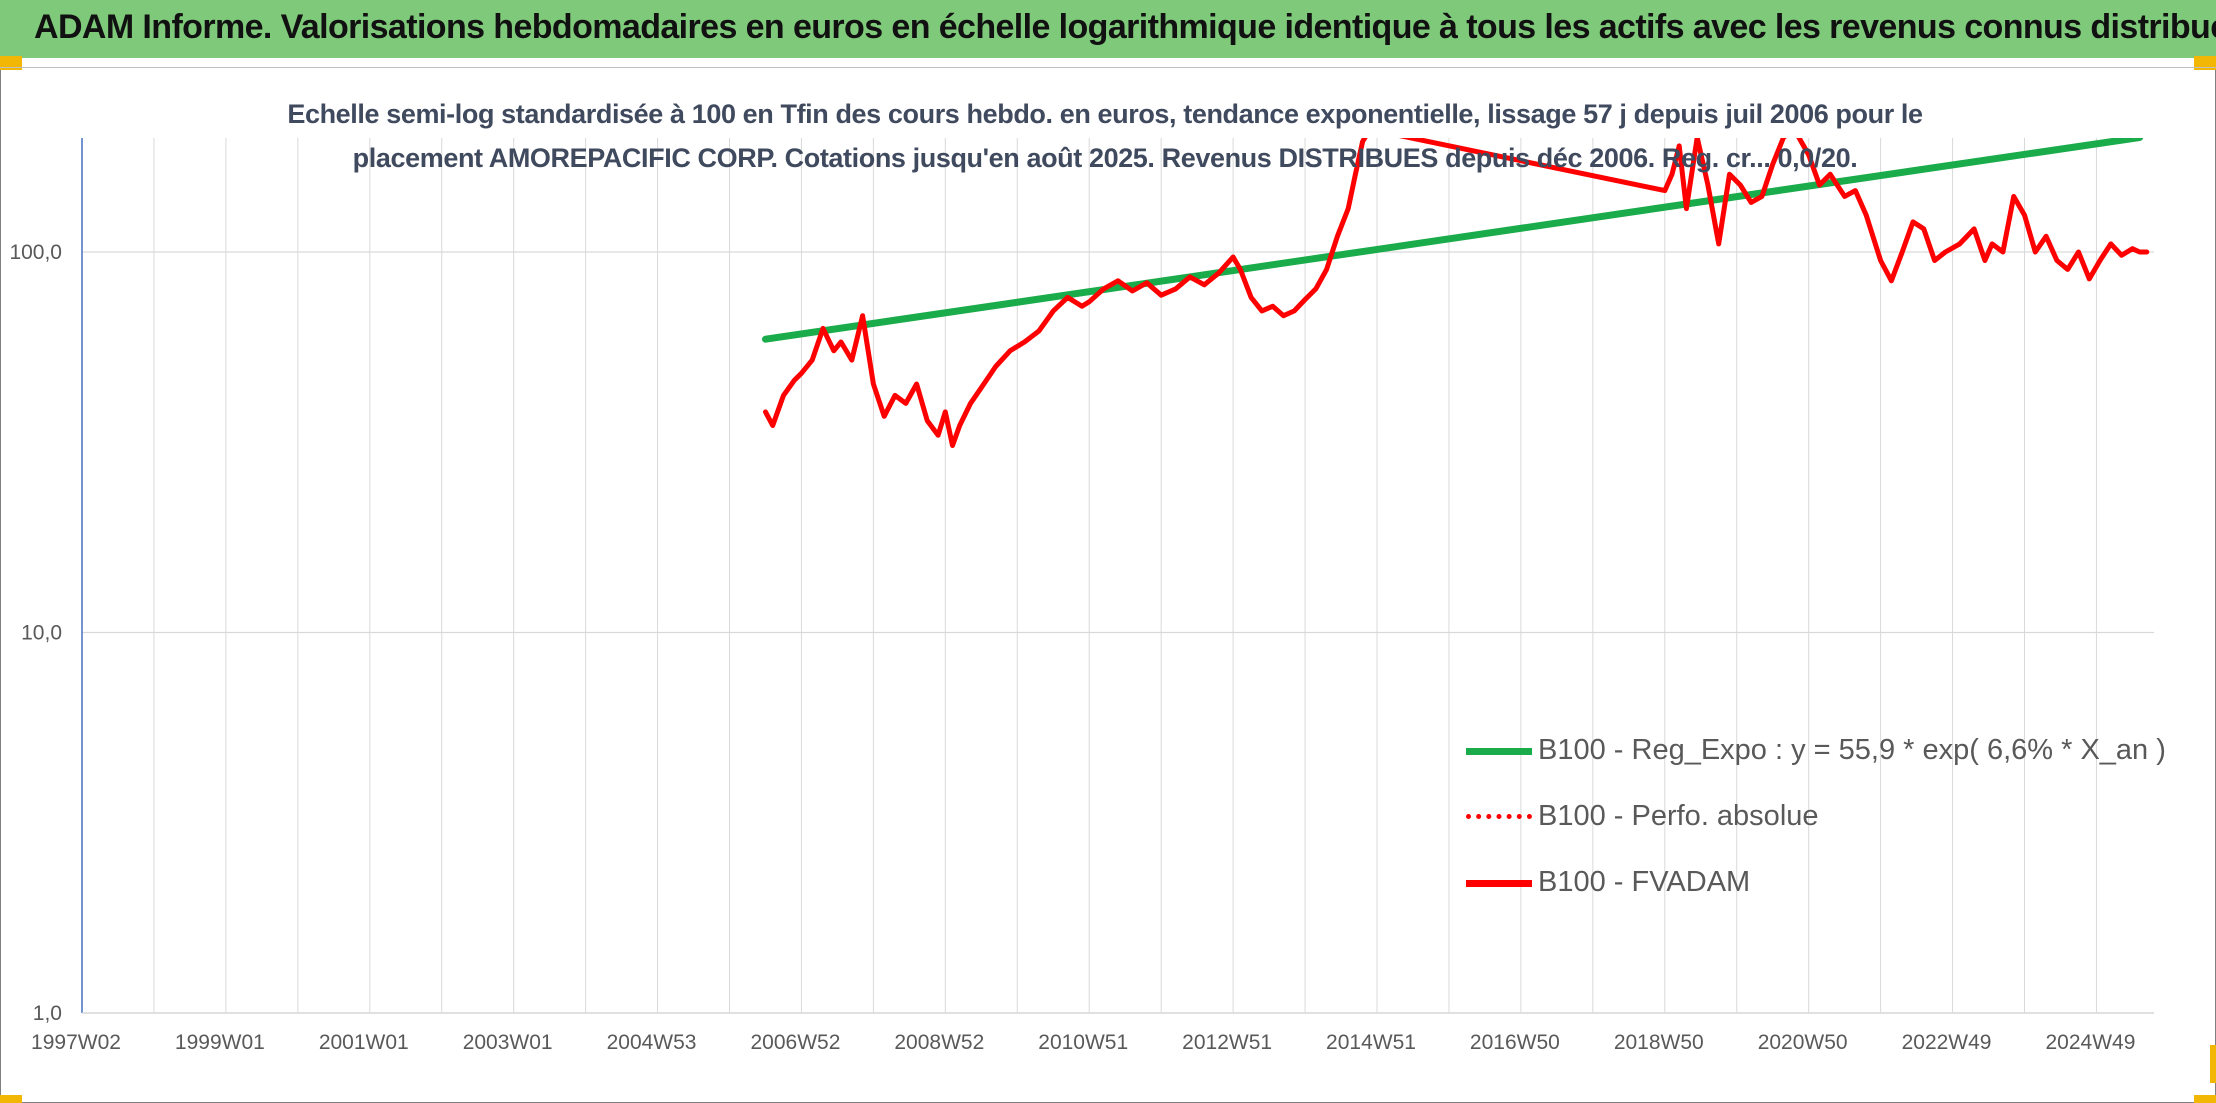 This screenshot has width=2216, height=1103. Describe the element at coordinates (364, 1042) in the screenshot. I see `x-tick-label: 2001W01` at that location.